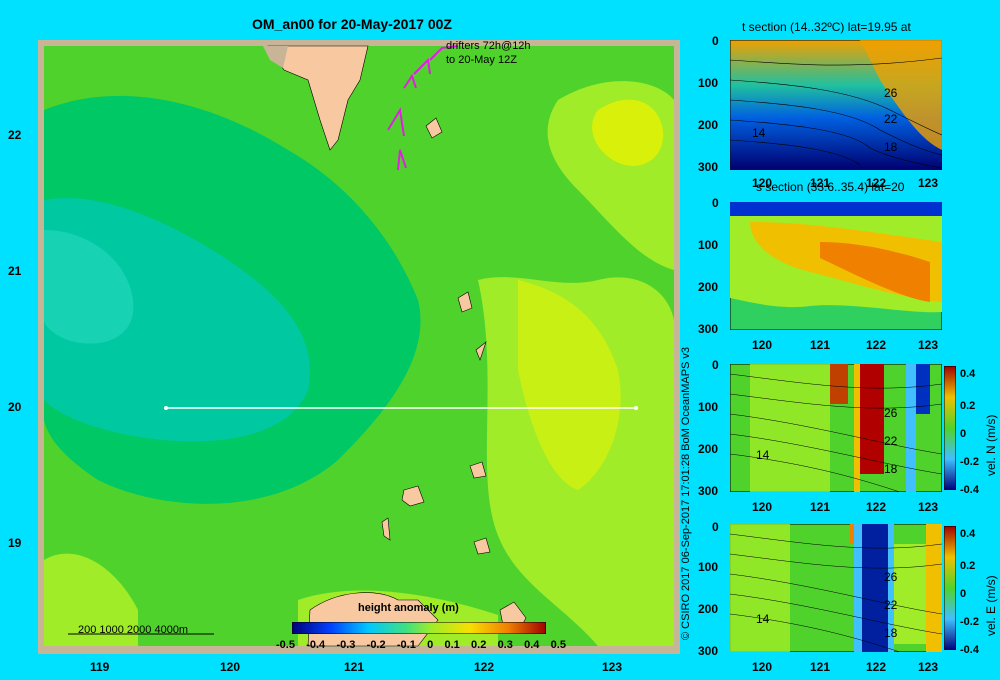 The width and height of the screenshot is (1000, 680). Describe the element at coordinates (991, 445) in the screenshot. I see `vel-n-cbar-title: vel. N (m/s)` at that location.